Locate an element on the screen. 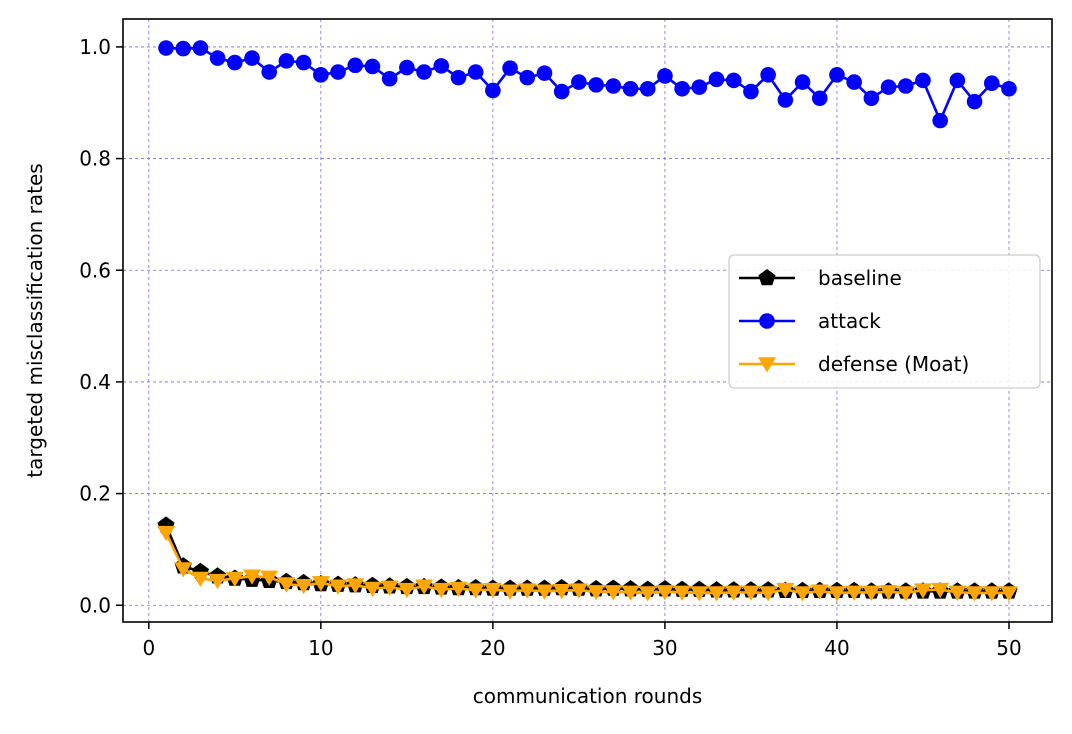 The width and height of the screenshot is (1072, 734). legend-entry: defense (Moat) is located at coordinates (854, 364).